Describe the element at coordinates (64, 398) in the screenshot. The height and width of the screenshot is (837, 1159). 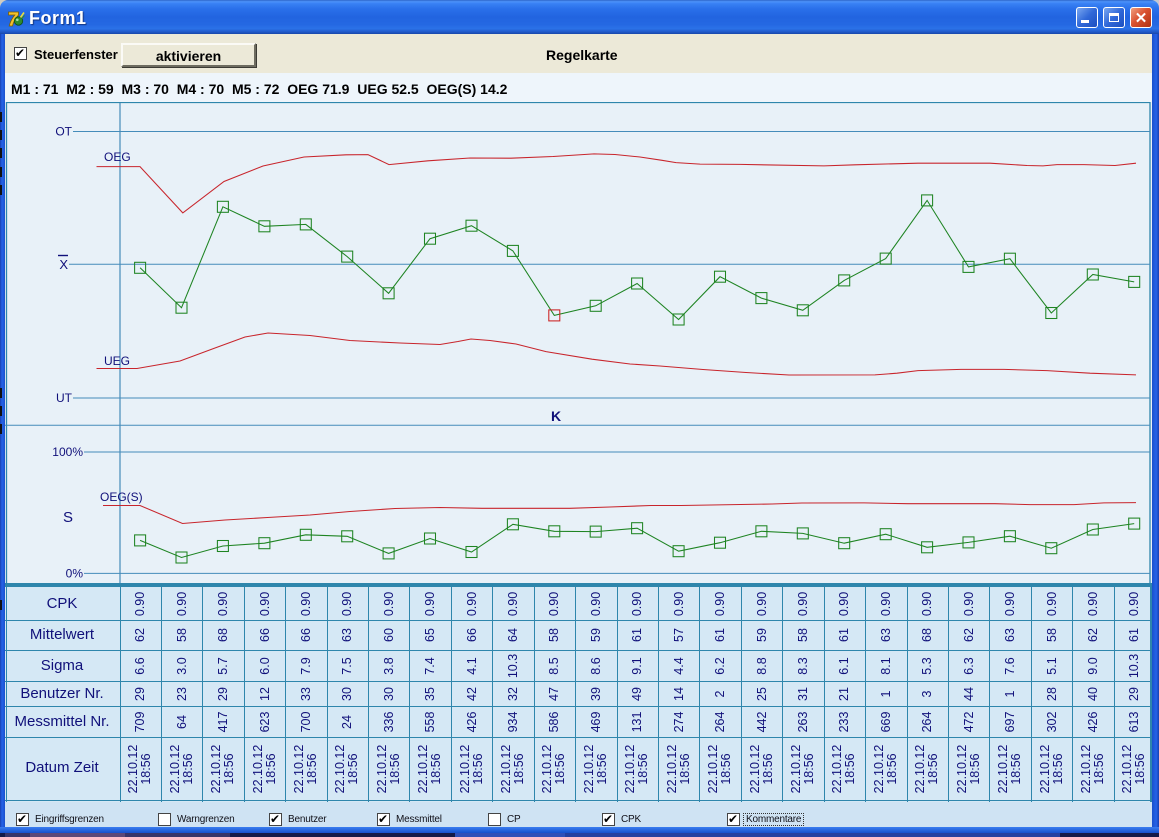
I see `svg-text: UT` at that location.